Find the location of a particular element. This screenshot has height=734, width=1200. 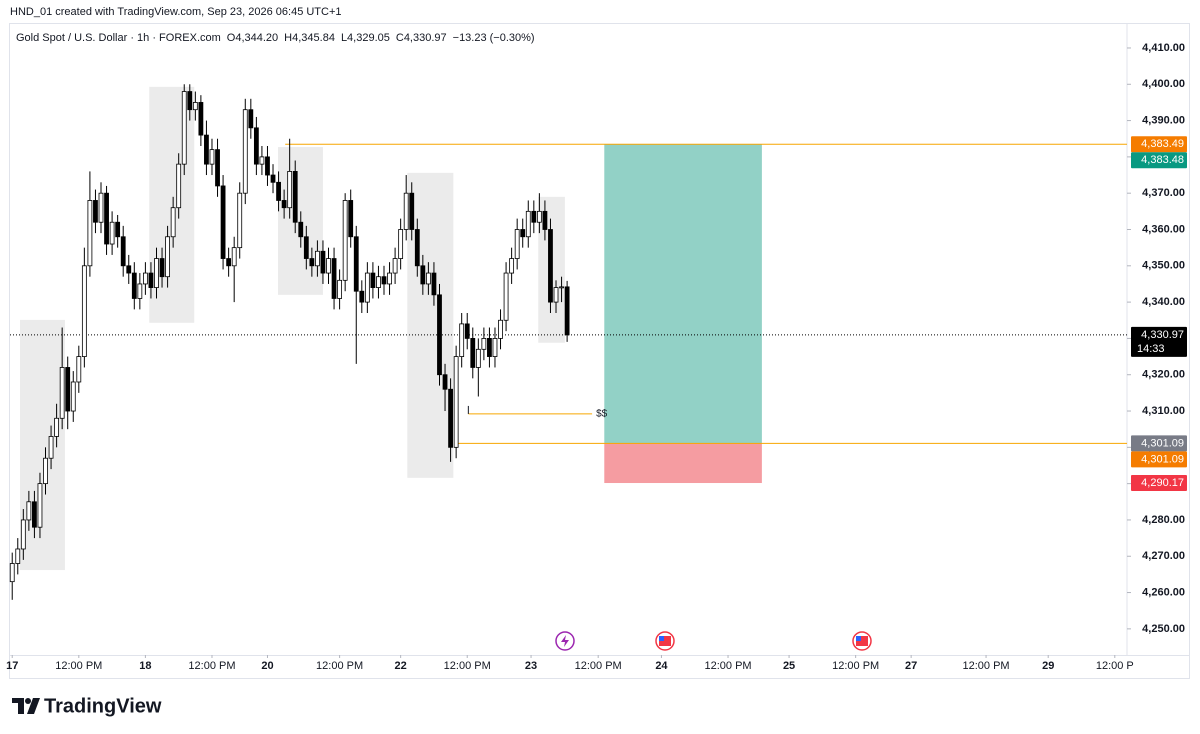

price-tag-label: 4,301.09 is located at coordinates (1162, 459).